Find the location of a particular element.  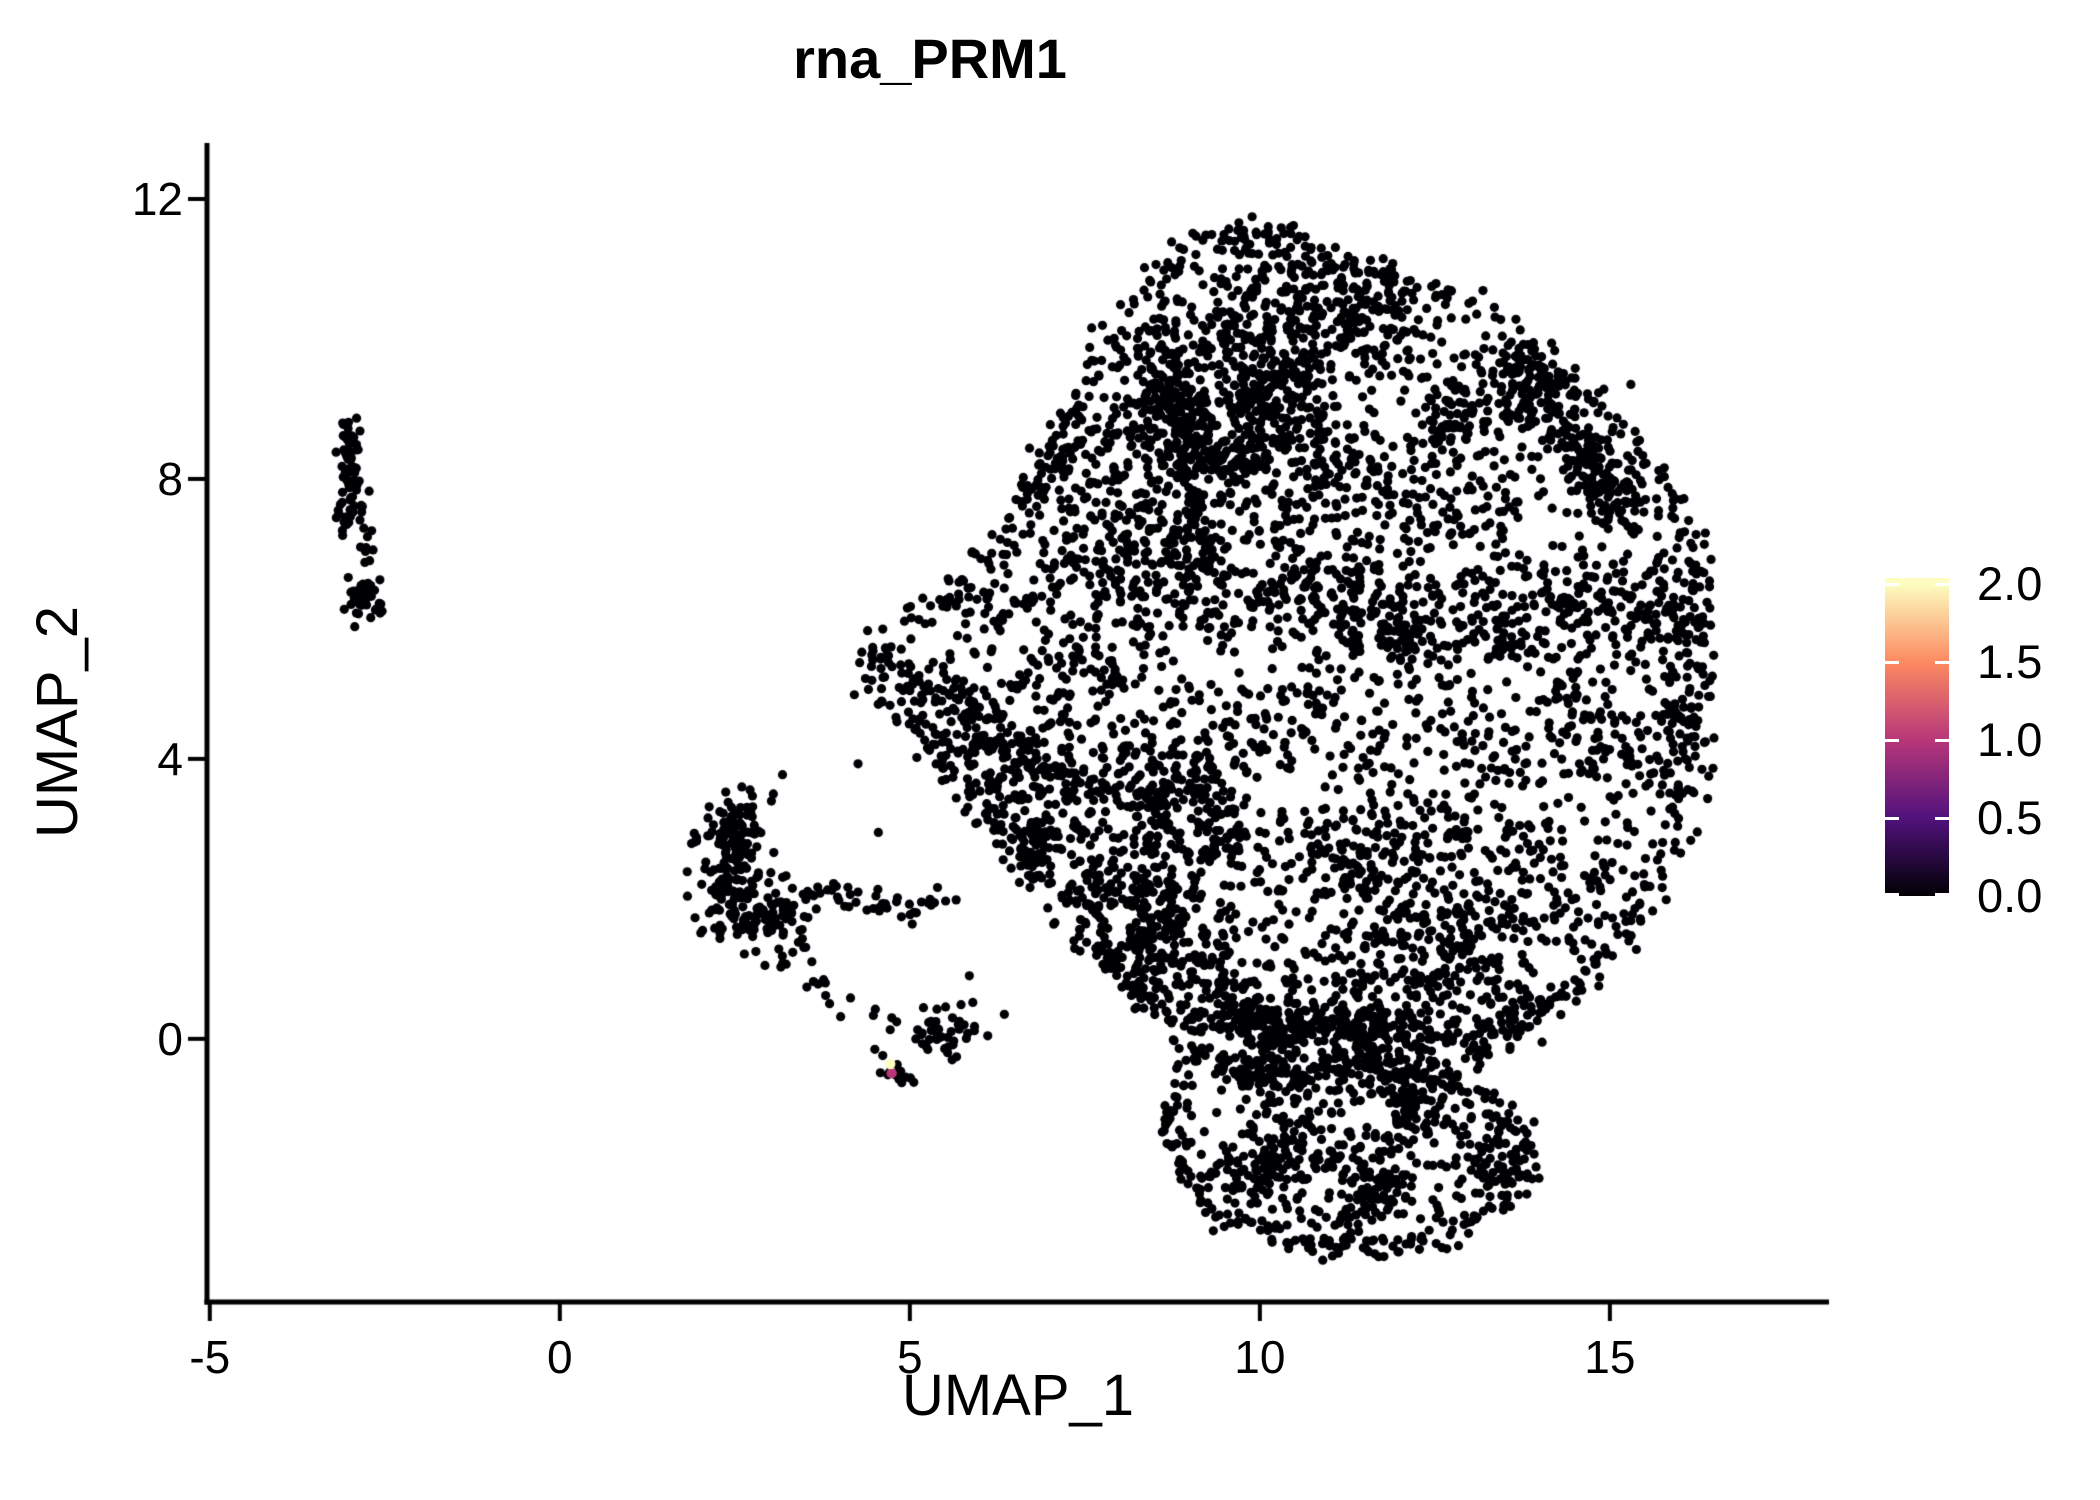

y-tick-label: 0 is located at coordinates (170, 1038).